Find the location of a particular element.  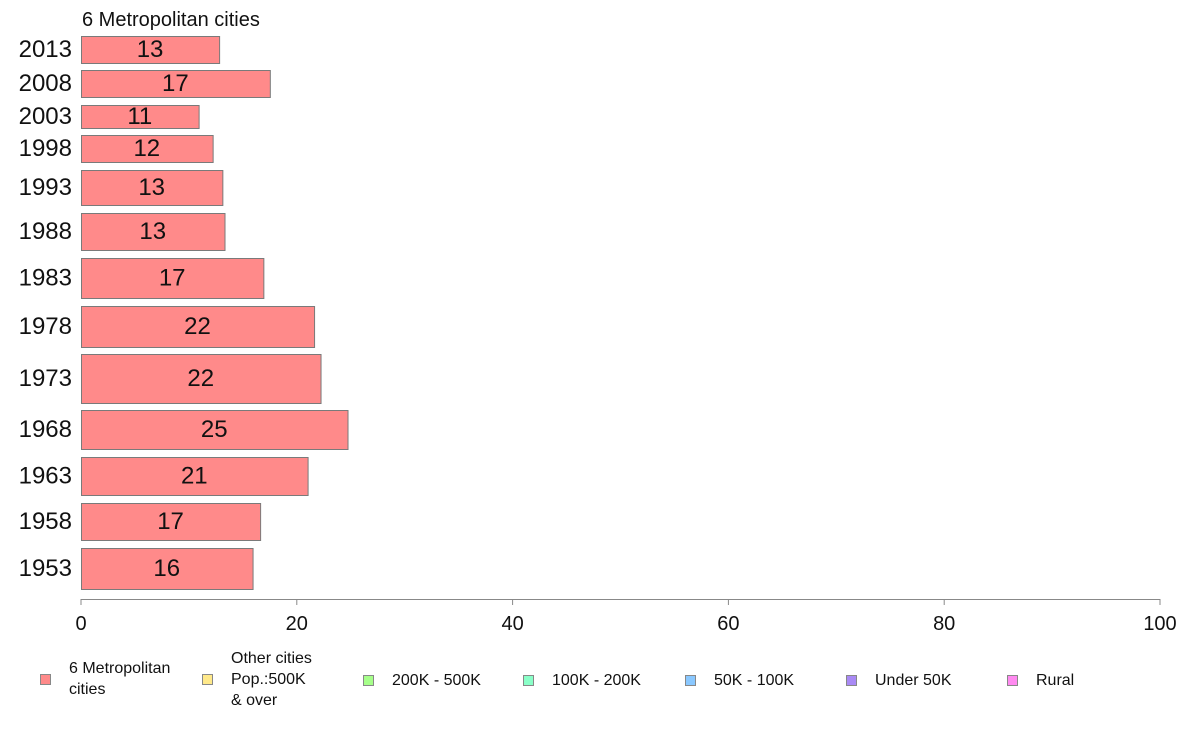

bar-1958 is located at coordinates (171, 522).